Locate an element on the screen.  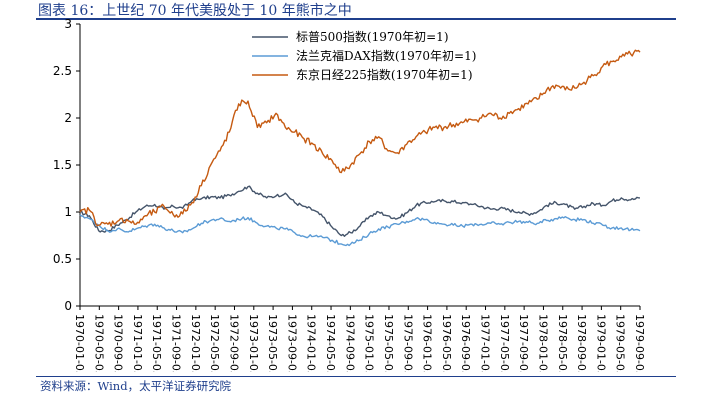
legend-label-2: 法兰克福DAX指数(1970年初=1) is located at coordinates (386, 55).